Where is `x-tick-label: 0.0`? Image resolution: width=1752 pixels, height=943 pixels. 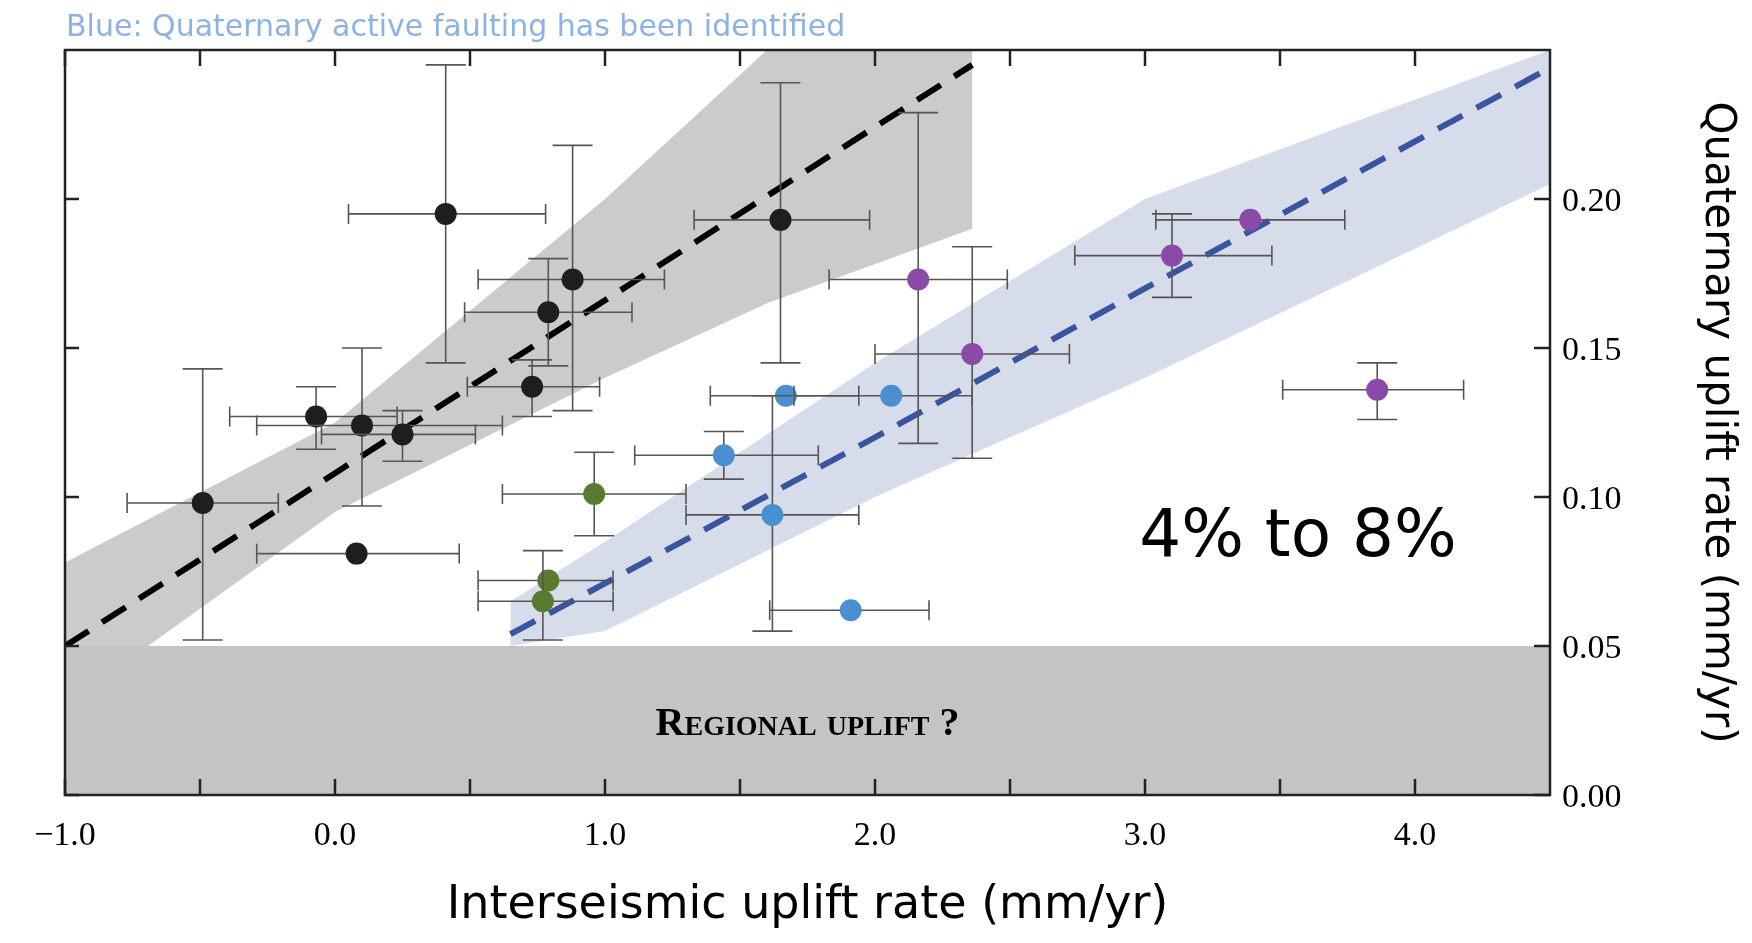
x-tick-label: 0.0 is located at coordinates (335, 833).